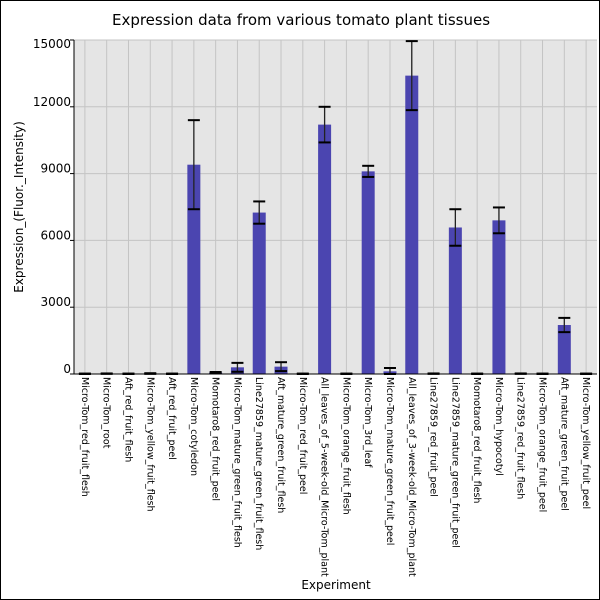 This screenshot has height=600, width=600. What do you see at coordinates (236, 462) in the screenshot?
I see `x-tick-label: Micro-Tom_mature_green_fruit_flesh` at bounding box center [236, 462].